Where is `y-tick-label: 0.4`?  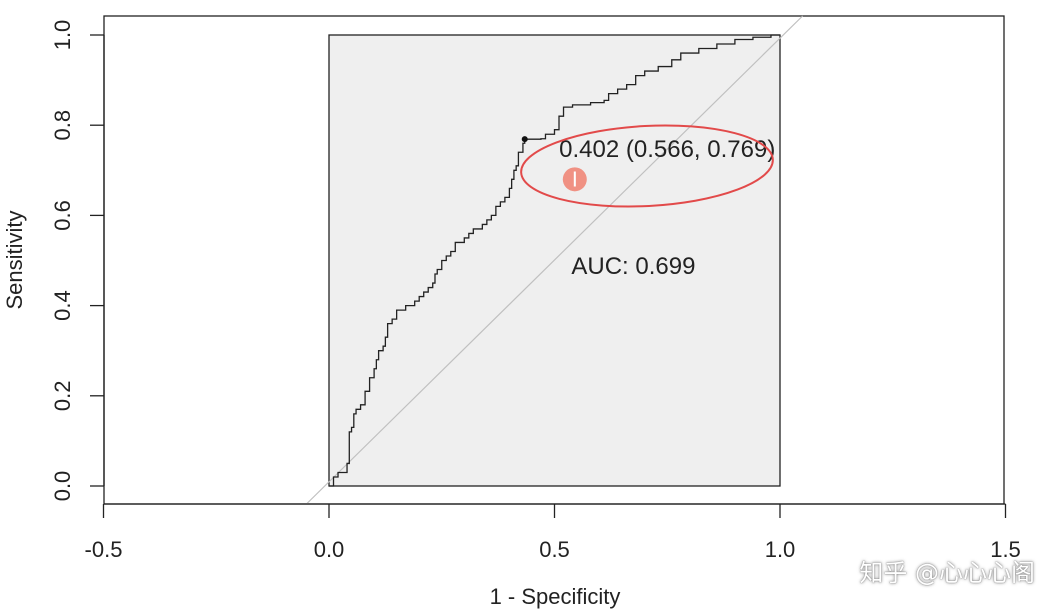
y-tick-label: 0.4 is located at coordinates (62, 305).